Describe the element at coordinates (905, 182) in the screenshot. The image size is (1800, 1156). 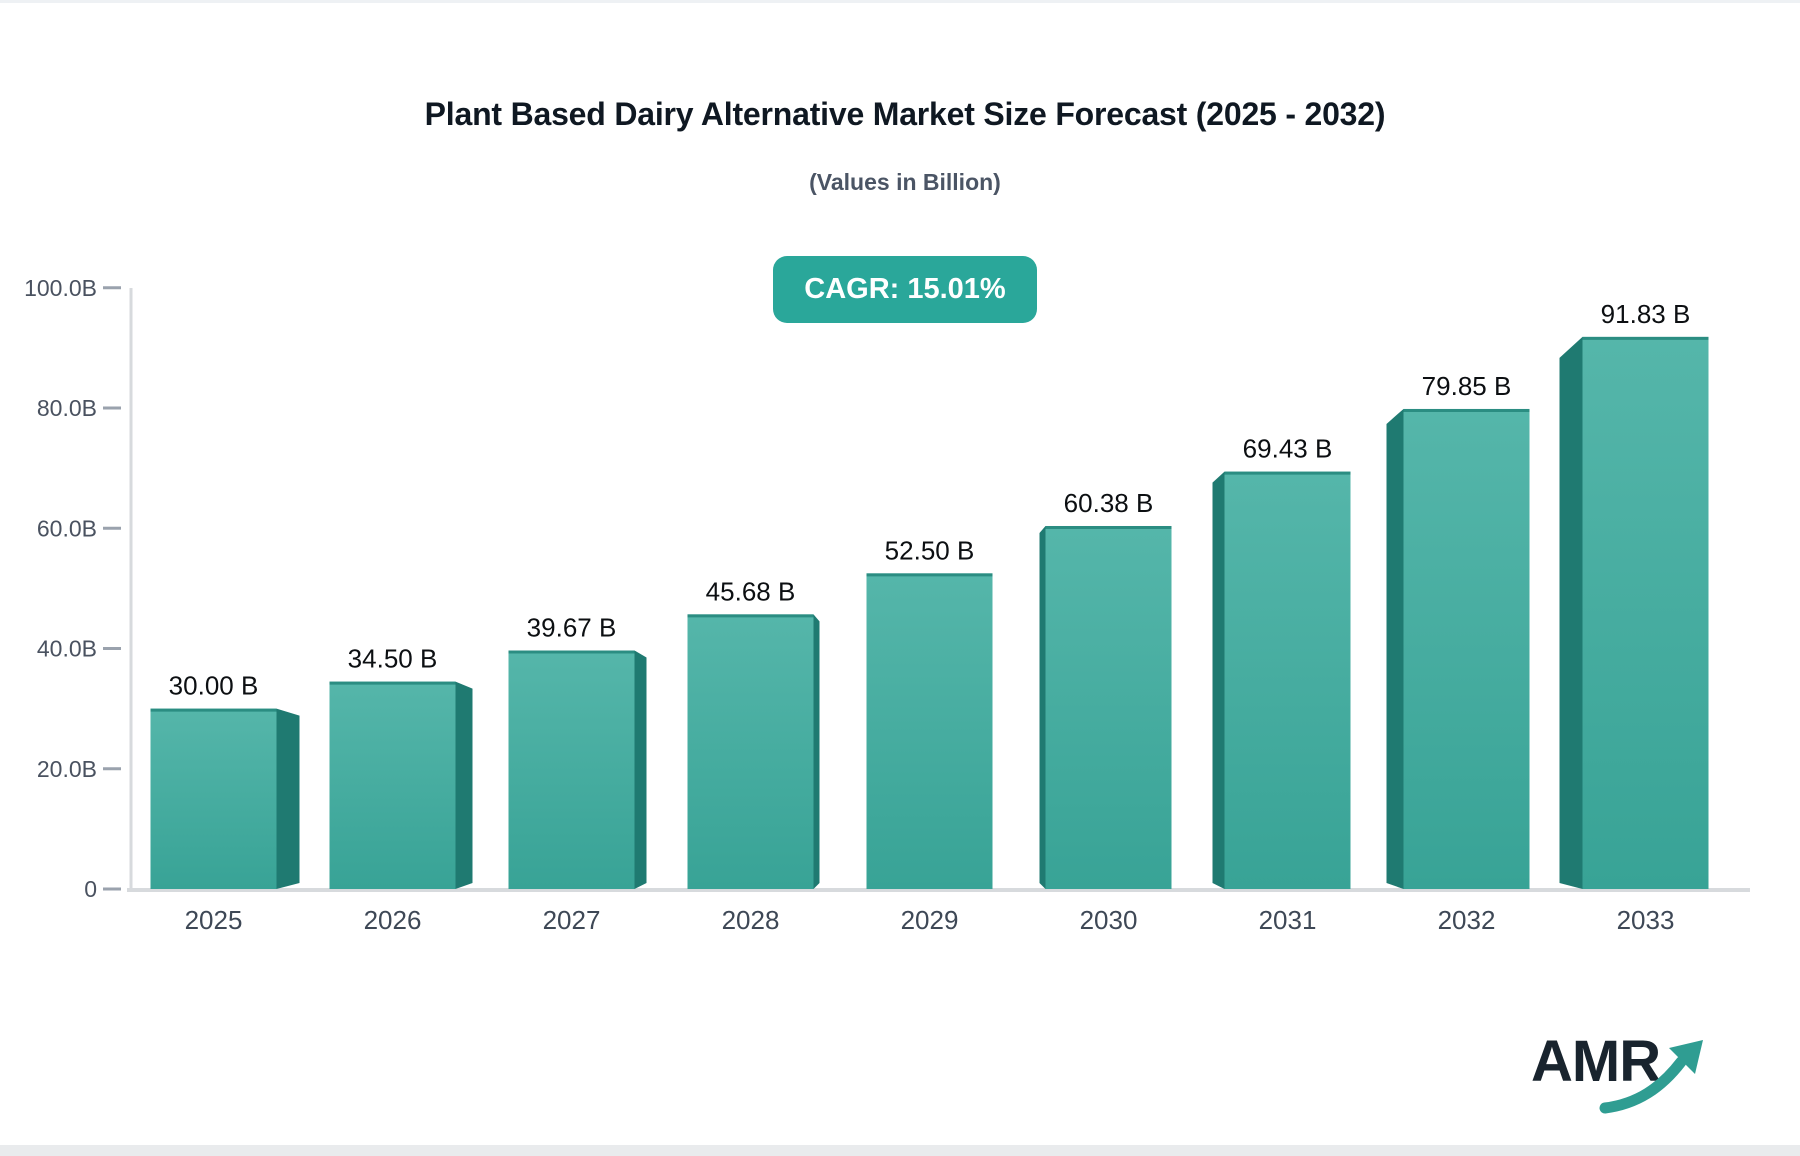
I see `chart-subtitle: (Values in Billion)` at that location.